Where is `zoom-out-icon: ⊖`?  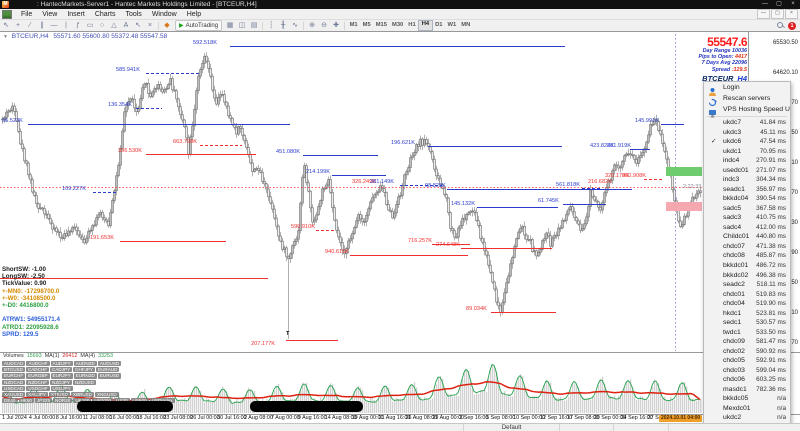 zoom-out-icon: ⊖ is located at coordinates (324, 25).